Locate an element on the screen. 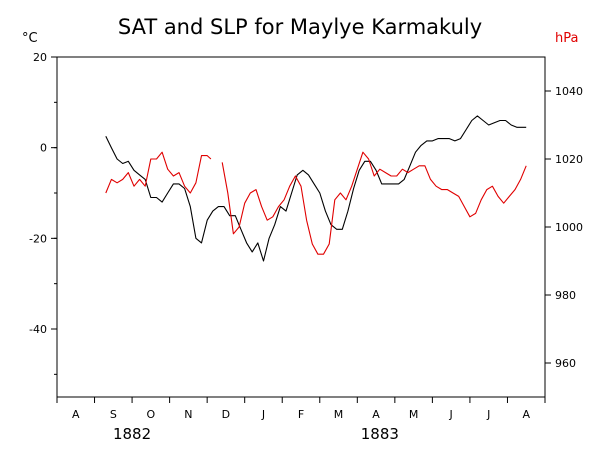 The width and height of the screenshot is (602, 453). x-axis: A S O N D J F M A M J J A 1882 1883 is located at coordinates (301, 420).